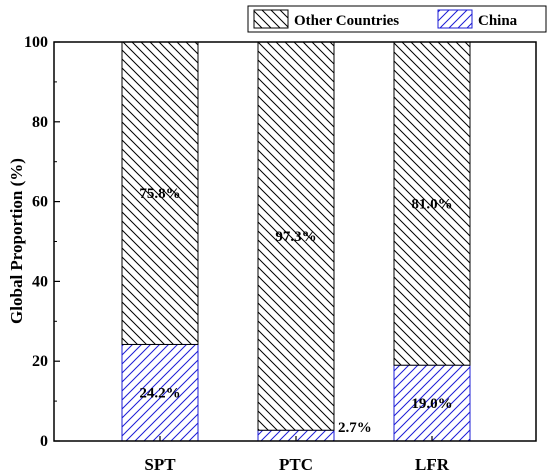  Describe the element at coordinates (40, 361) in the screenshot. I see `y-tick-label: 20` at that location.